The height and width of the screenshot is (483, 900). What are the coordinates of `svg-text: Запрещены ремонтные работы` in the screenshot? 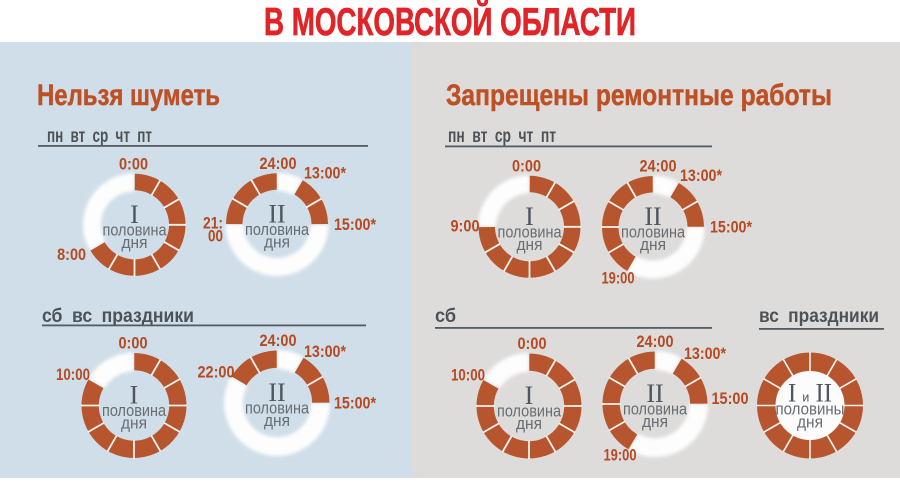 It's located at (639, 95).